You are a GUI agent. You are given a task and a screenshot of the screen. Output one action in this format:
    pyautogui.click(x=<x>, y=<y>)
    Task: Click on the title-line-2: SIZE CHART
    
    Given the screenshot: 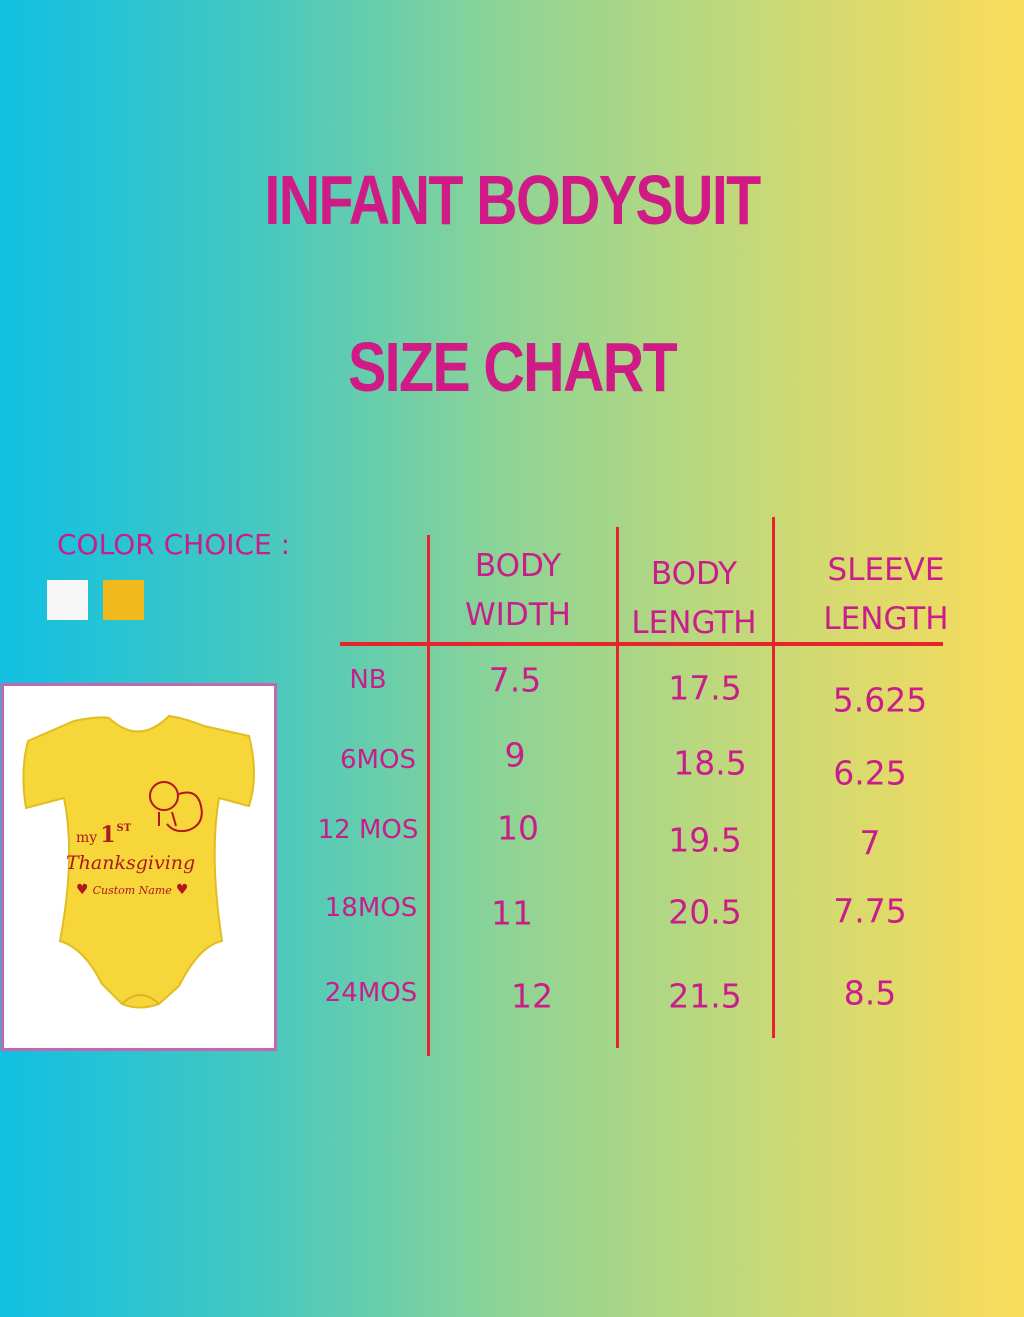 What is the action you would take?
    pyautogui.click(x=513, y=367)
    